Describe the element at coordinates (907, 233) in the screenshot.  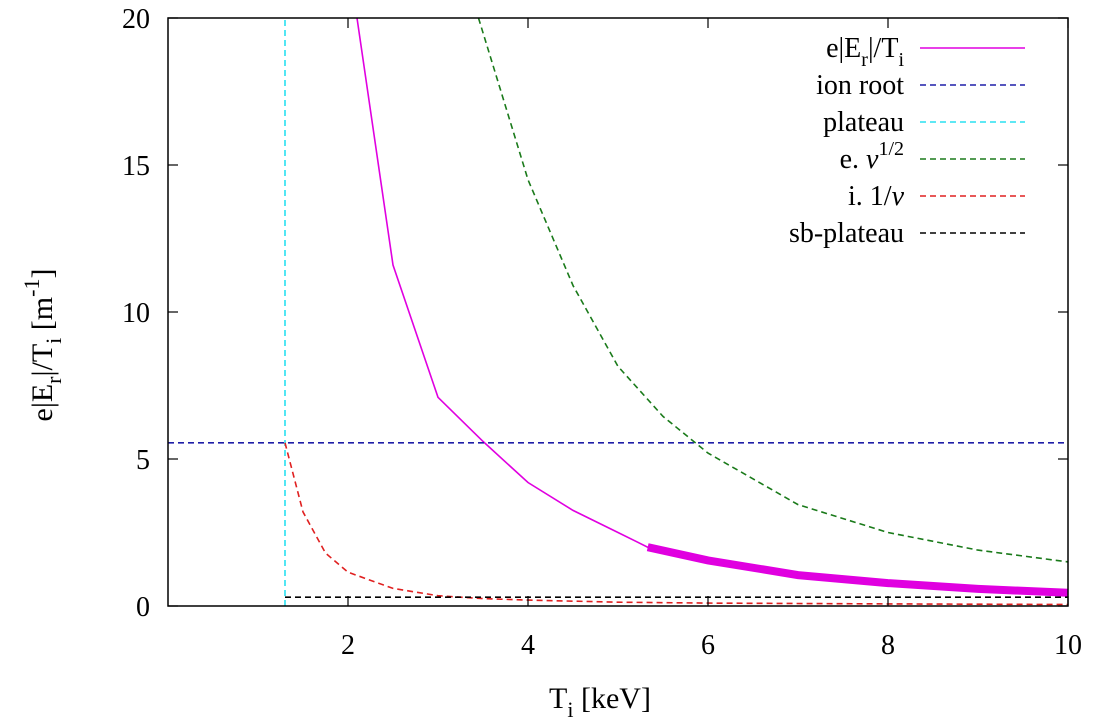
I see `legend-item-sb_plateau: sb-plateau` at that location.